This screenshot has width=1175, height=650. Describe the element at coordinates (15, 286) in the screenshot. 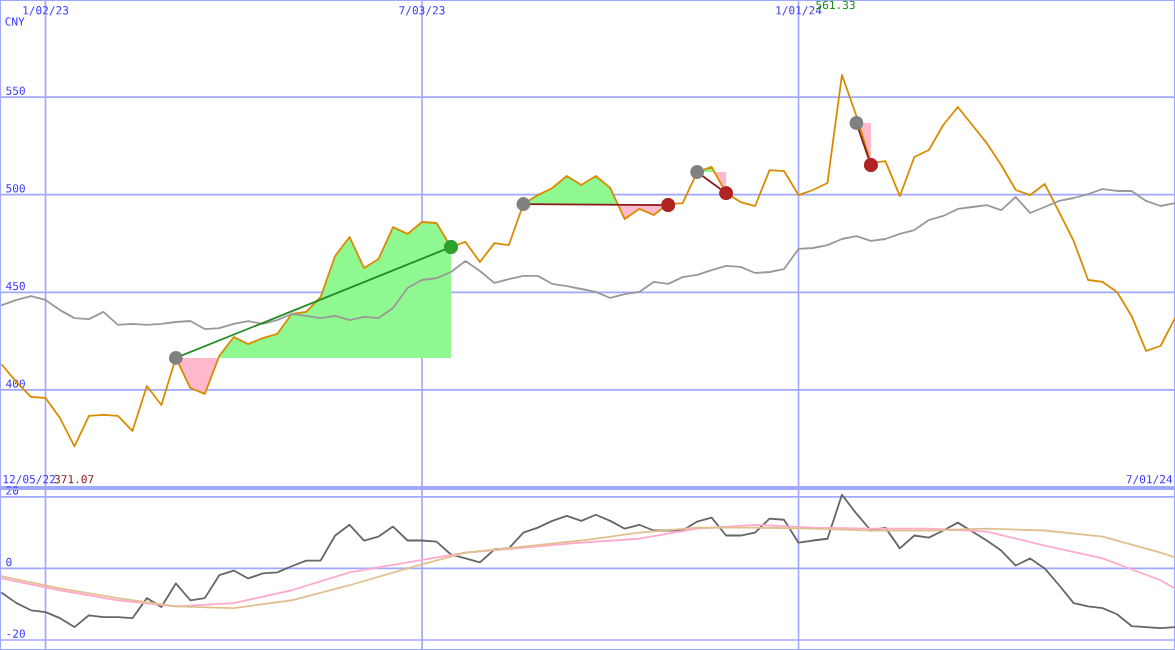

I see `y-tick-label: 450` at that location.